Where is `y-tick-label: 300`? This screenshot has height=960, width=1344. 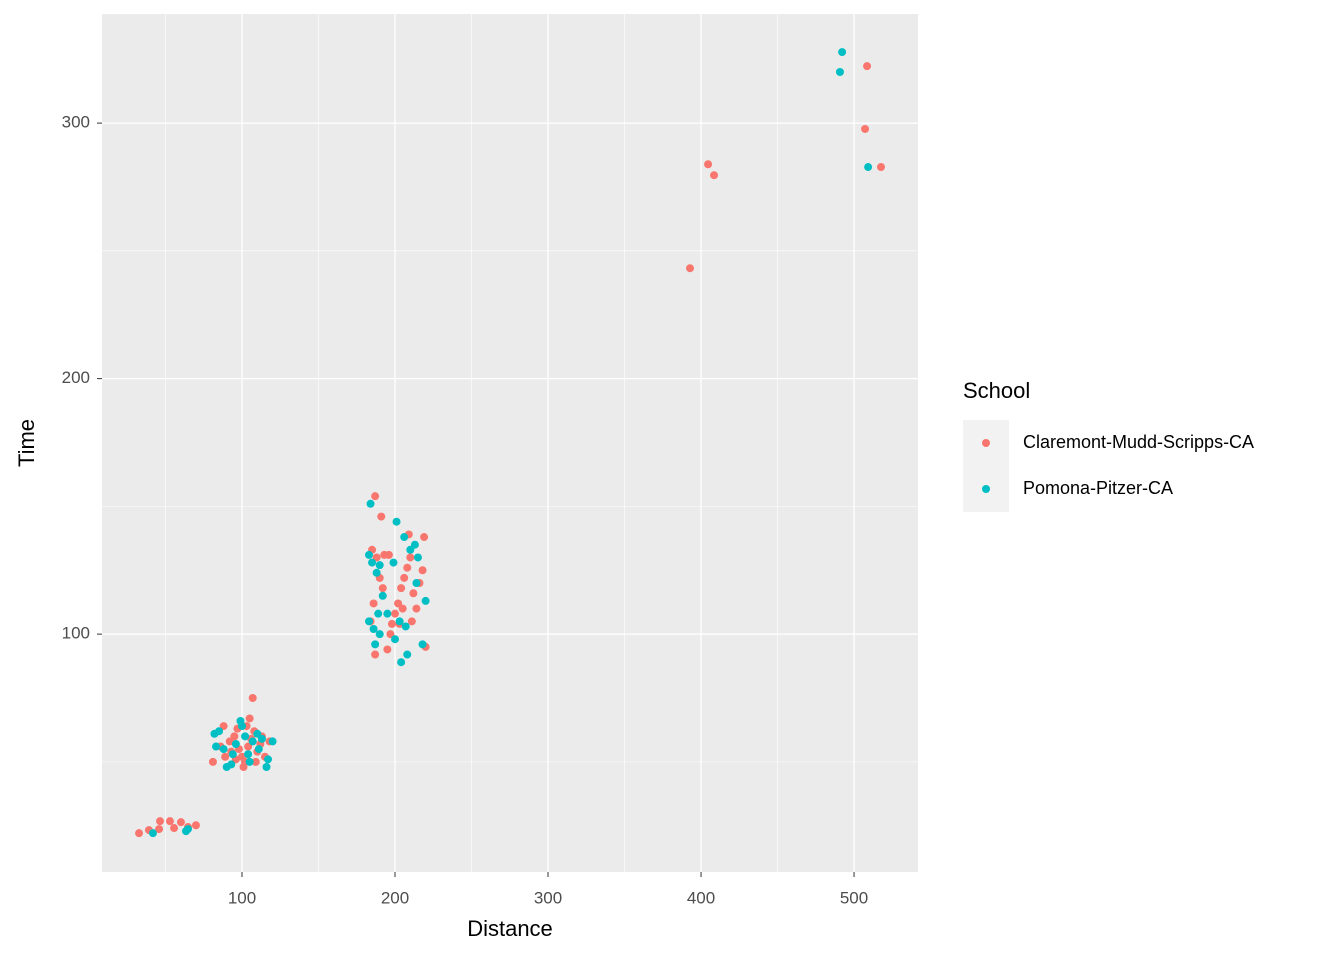
y-tick-label: 300 is located at coordinates (76, 122).